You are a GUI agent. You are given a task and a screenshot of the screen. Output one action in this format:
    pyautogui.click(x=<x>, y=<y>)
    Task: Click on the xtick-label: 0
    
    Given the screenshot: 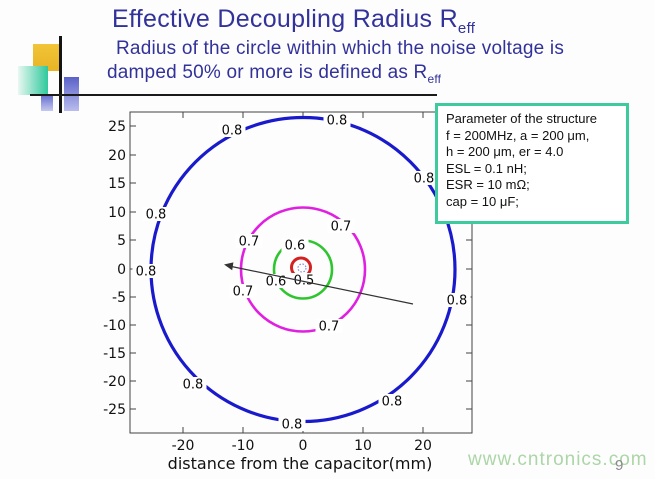 What is the action you would take?
    pyautogui.click(x=303, y=446)
    